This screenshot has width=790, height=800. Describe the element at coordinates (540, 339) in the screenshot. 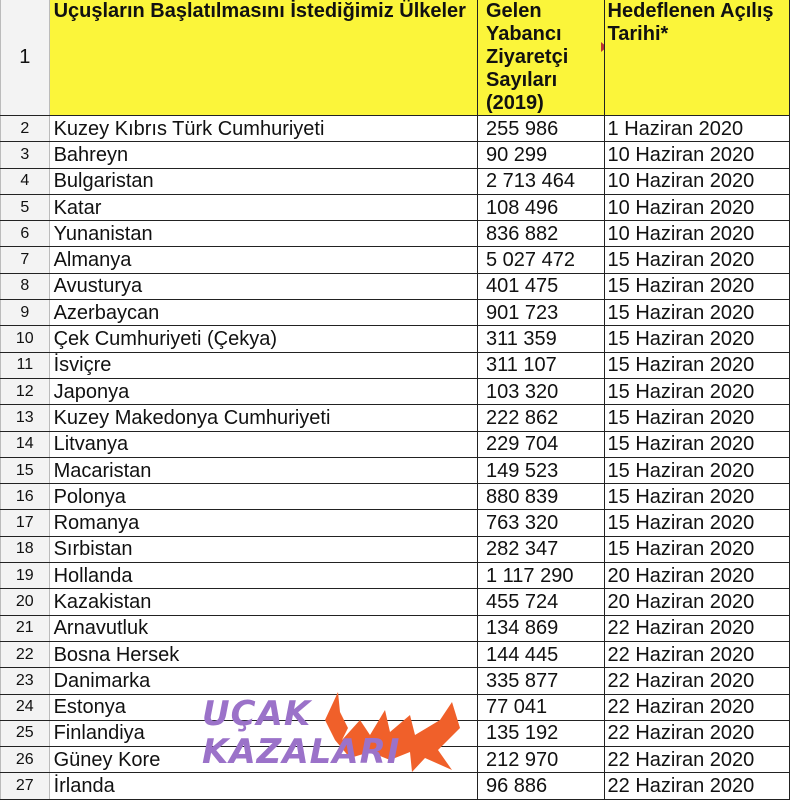

I see `cell-visitors: 311 359` at that location.